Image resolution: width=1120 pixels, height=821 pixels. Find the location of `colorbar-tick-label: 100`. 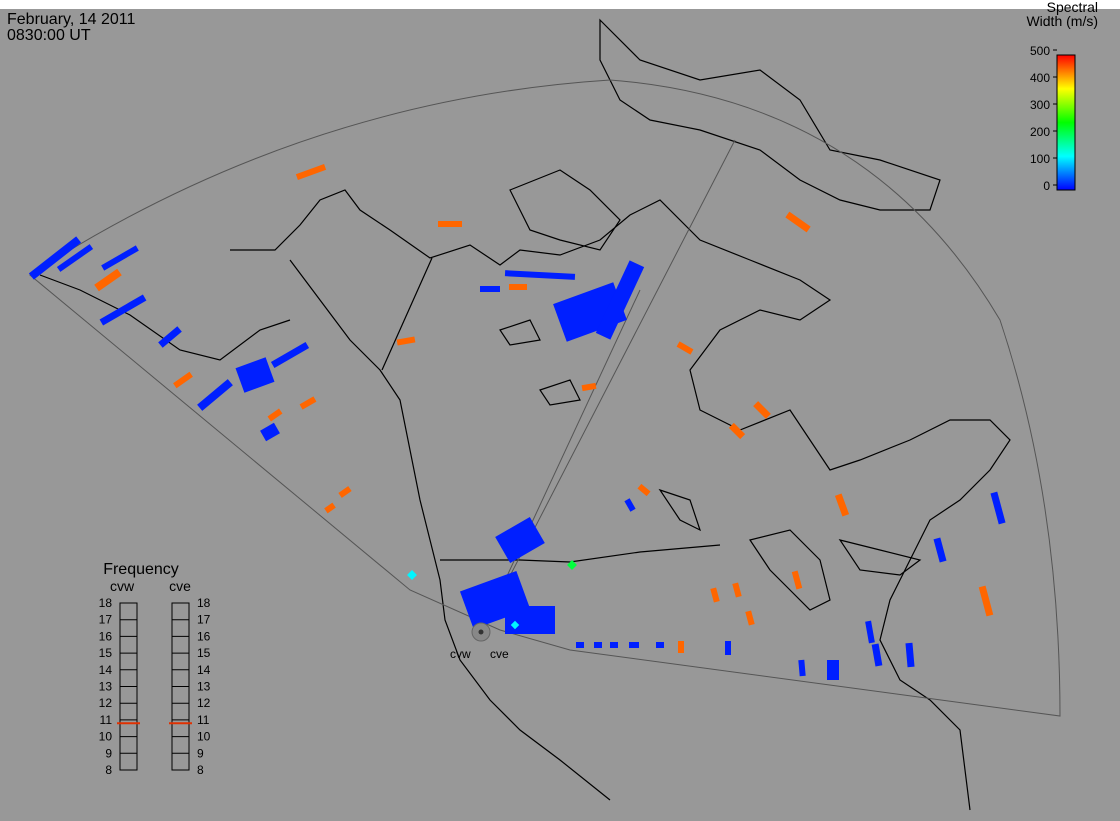

colorbar-tick-label: 100 is located at coordinates (1040, 159).